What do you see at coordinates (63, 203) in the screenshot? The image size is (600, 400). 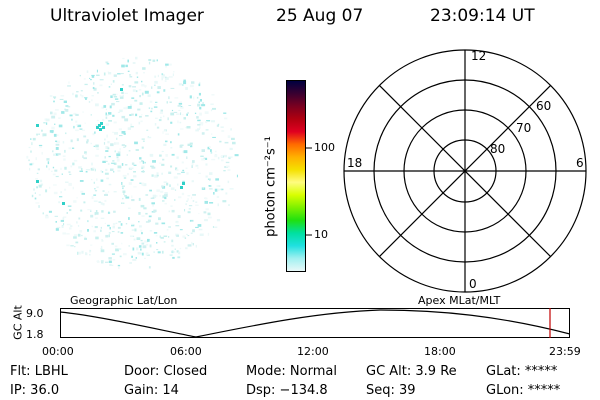 I see `image-bright-spot` at bounding box center [63, 203].